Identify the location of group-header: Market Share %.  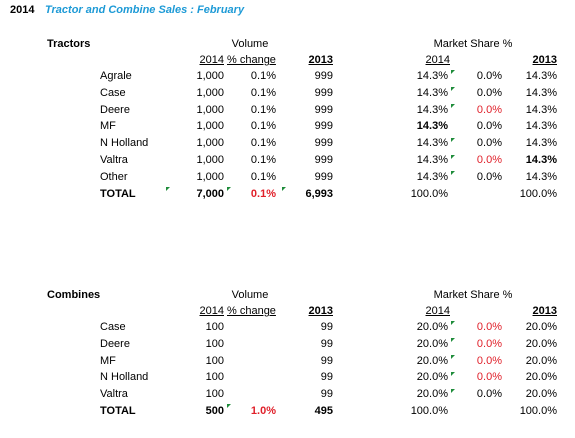
(473, 295).